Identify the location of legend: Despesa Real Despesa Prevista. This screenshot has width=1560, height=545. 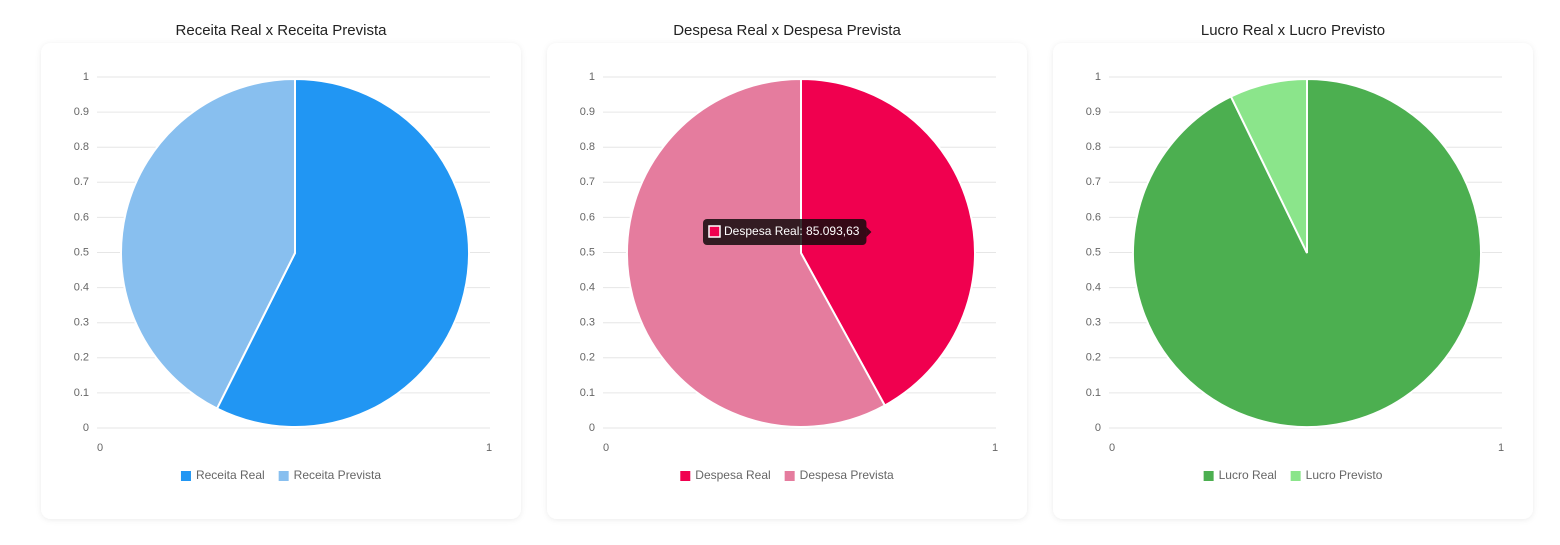
(787, 475).